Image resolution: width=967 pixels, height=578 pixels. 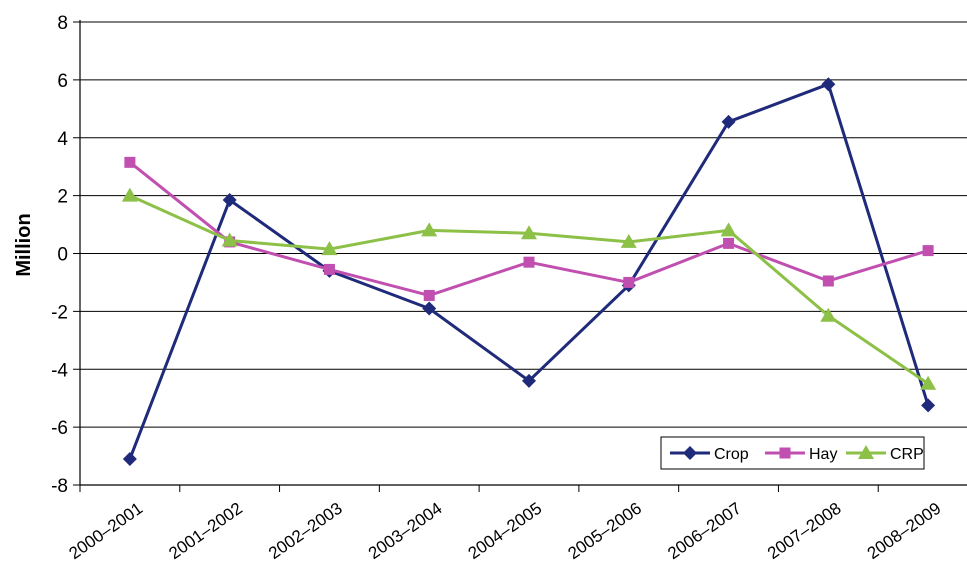 I want to click on x-tick-label: 2002–2003, so click(x=305, y=531).